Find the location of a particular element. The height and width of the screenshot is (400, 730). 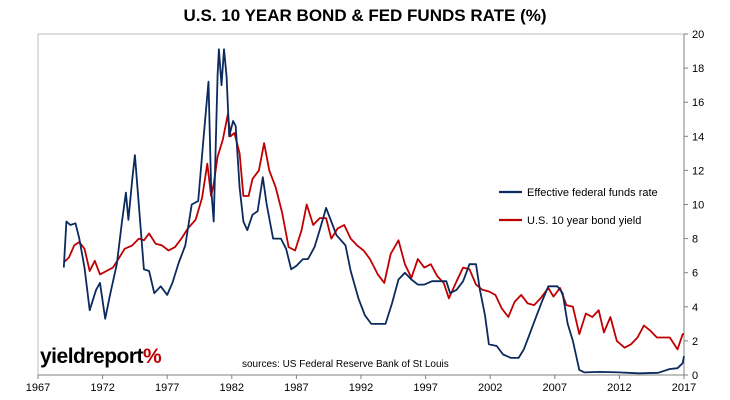

y-tick-label: 6 is located at coordinates (695, 274).